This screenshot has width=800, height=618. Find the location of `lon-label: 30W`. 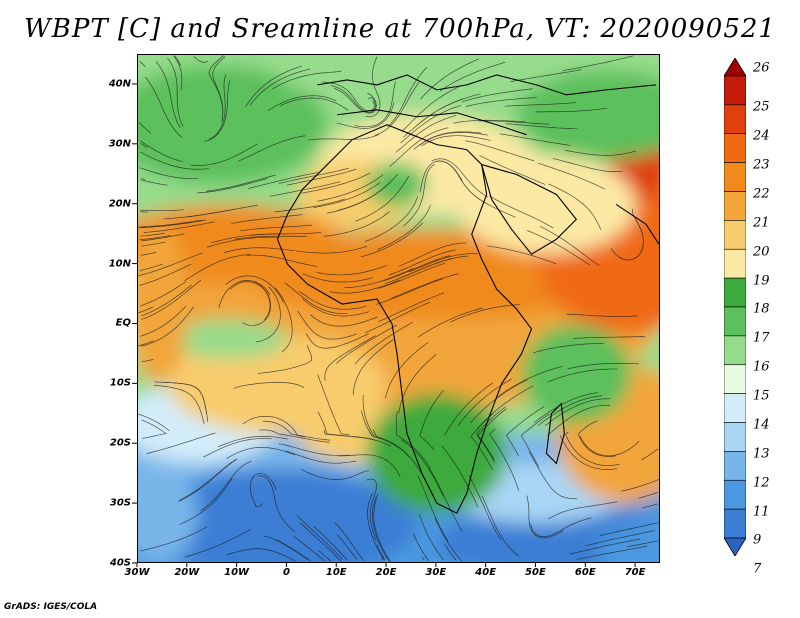

lon-label: 30W is located at coordinates (137, 572).